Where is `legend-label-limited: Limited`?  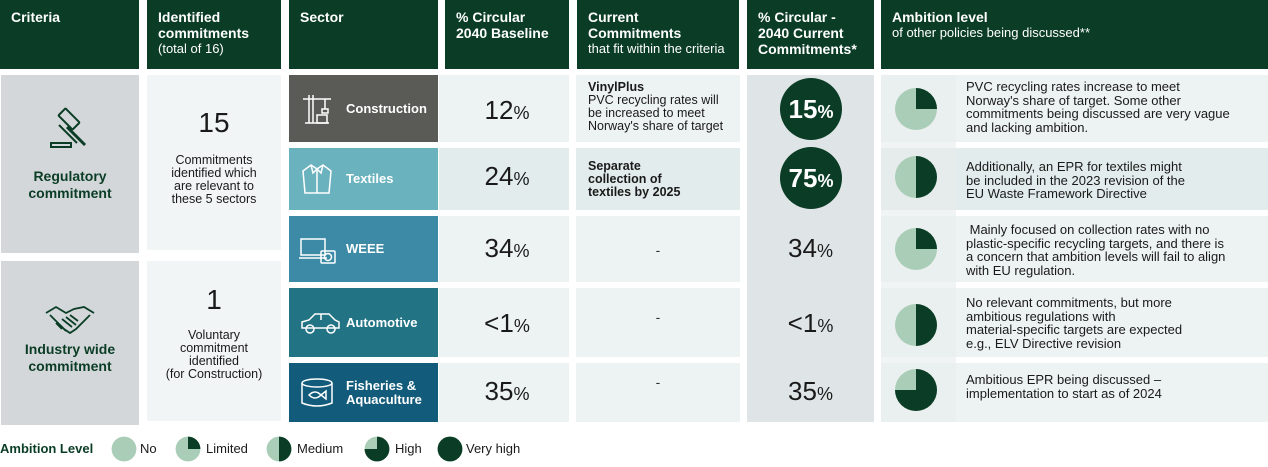
legend-label-limited: Limited is located at coordinates (227, 448).